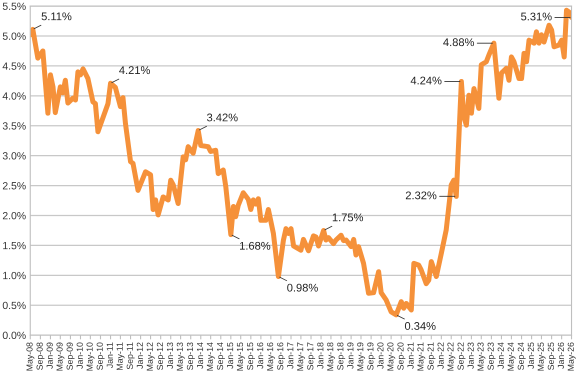 This screenshot has height=380, width=582. I want to click on x-tick-label: May-22, so click(451, 356).